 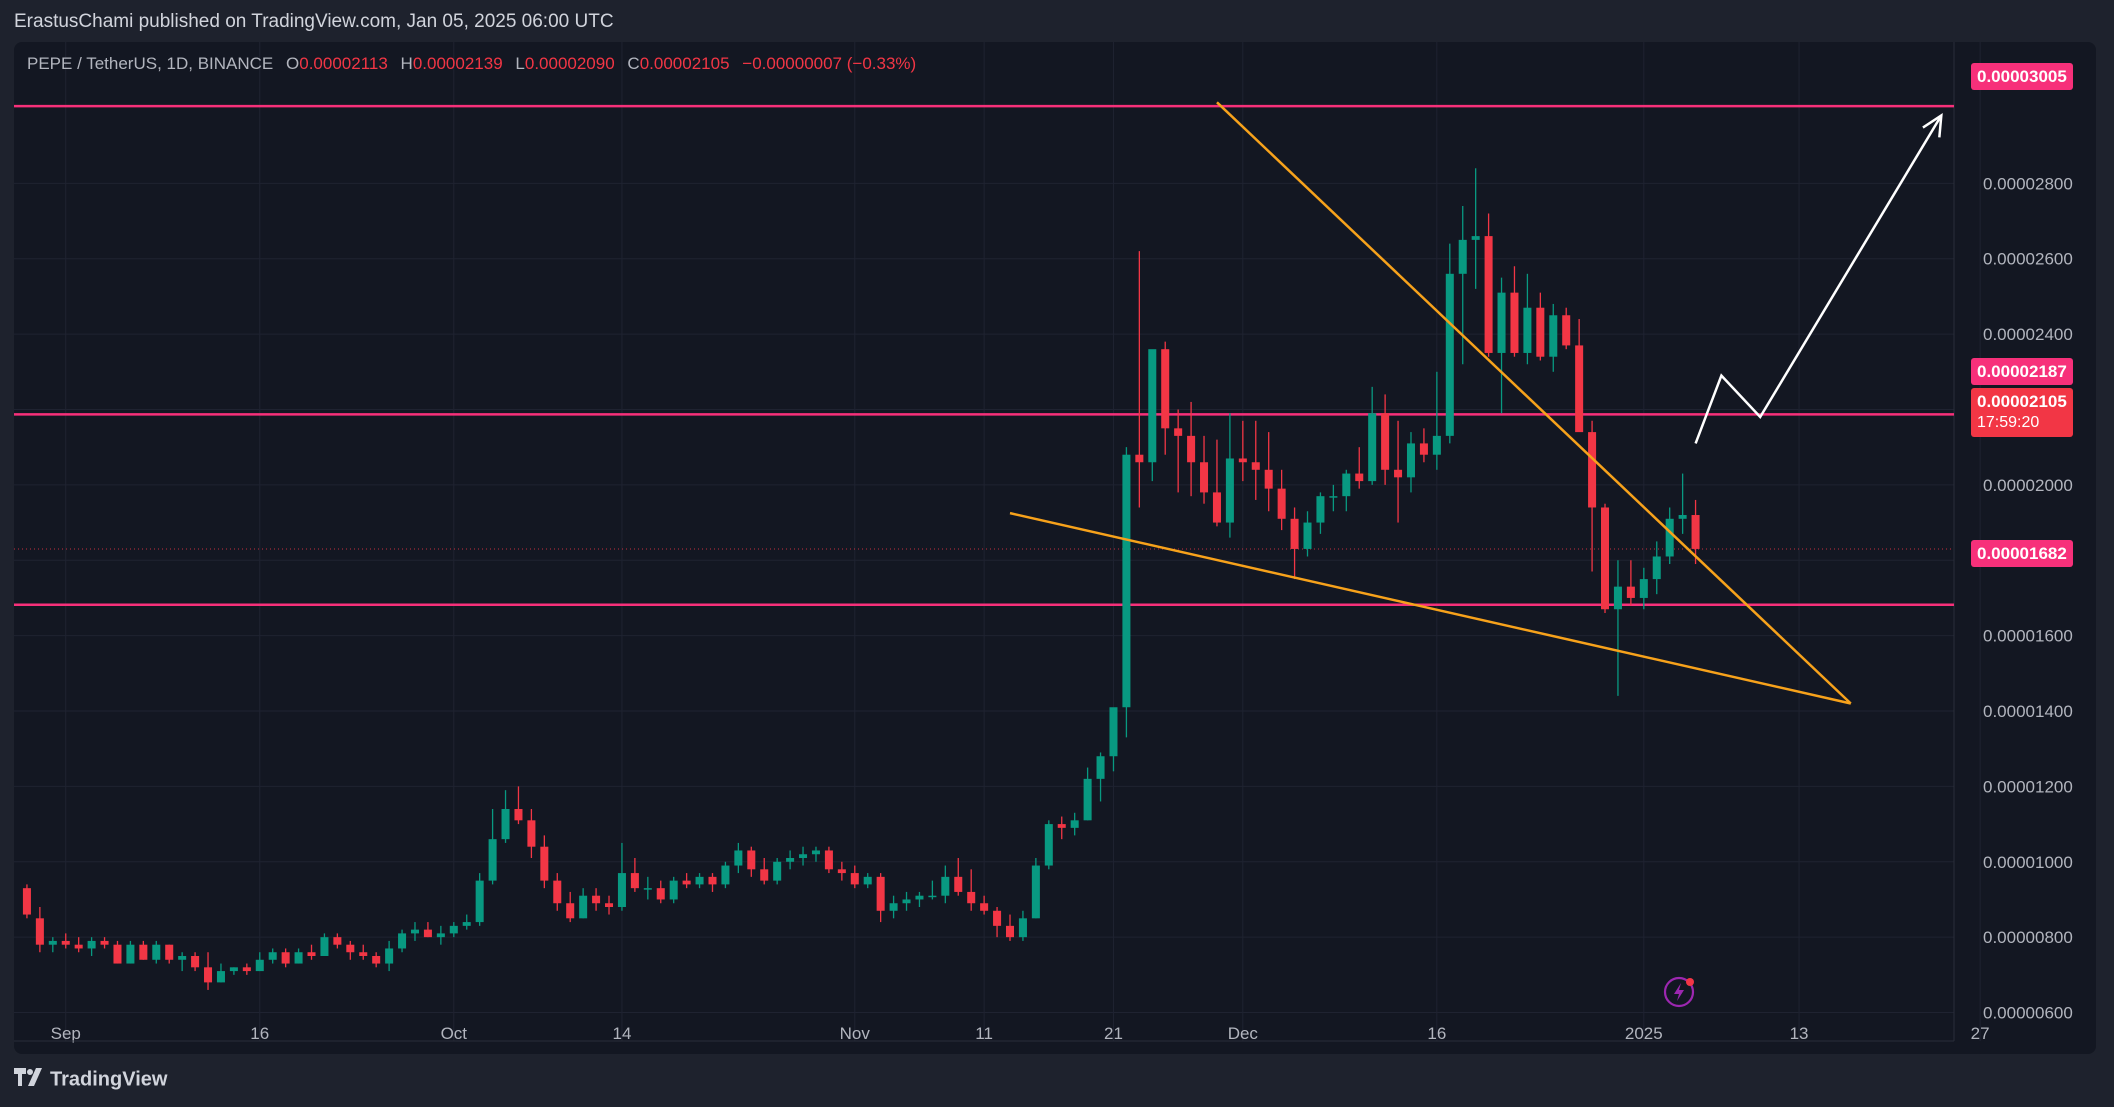 I want to click on low-label: L, so click(x=520, y=63).